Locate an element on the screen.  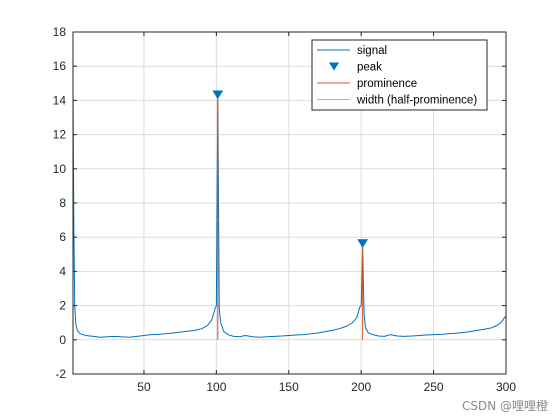
x-tick-label: 300 is located at coordinates (506, 387).